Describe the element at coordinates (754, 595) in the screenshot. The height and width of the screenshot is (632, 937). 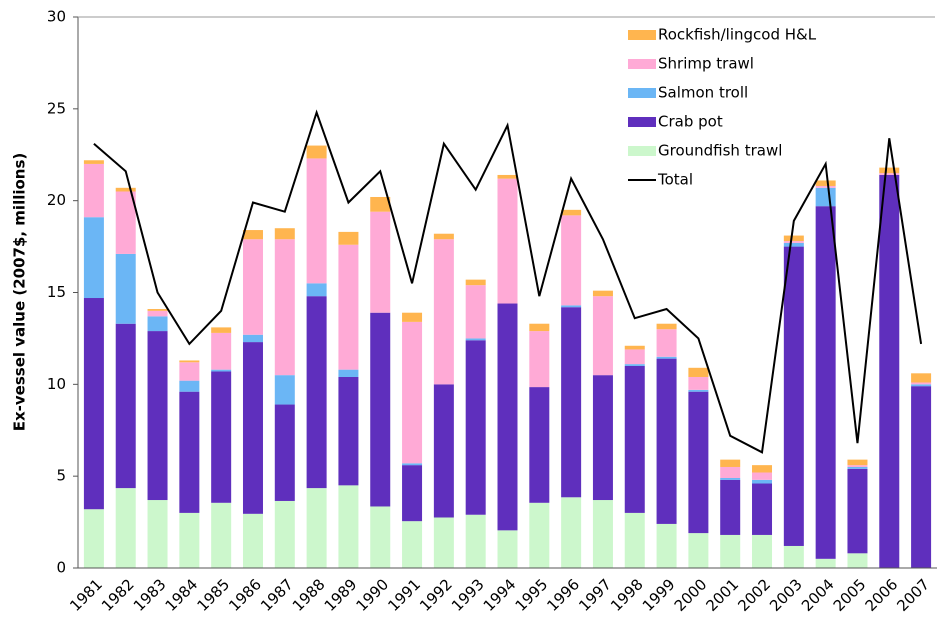
I see `x-tick-label: 2002` at that location.